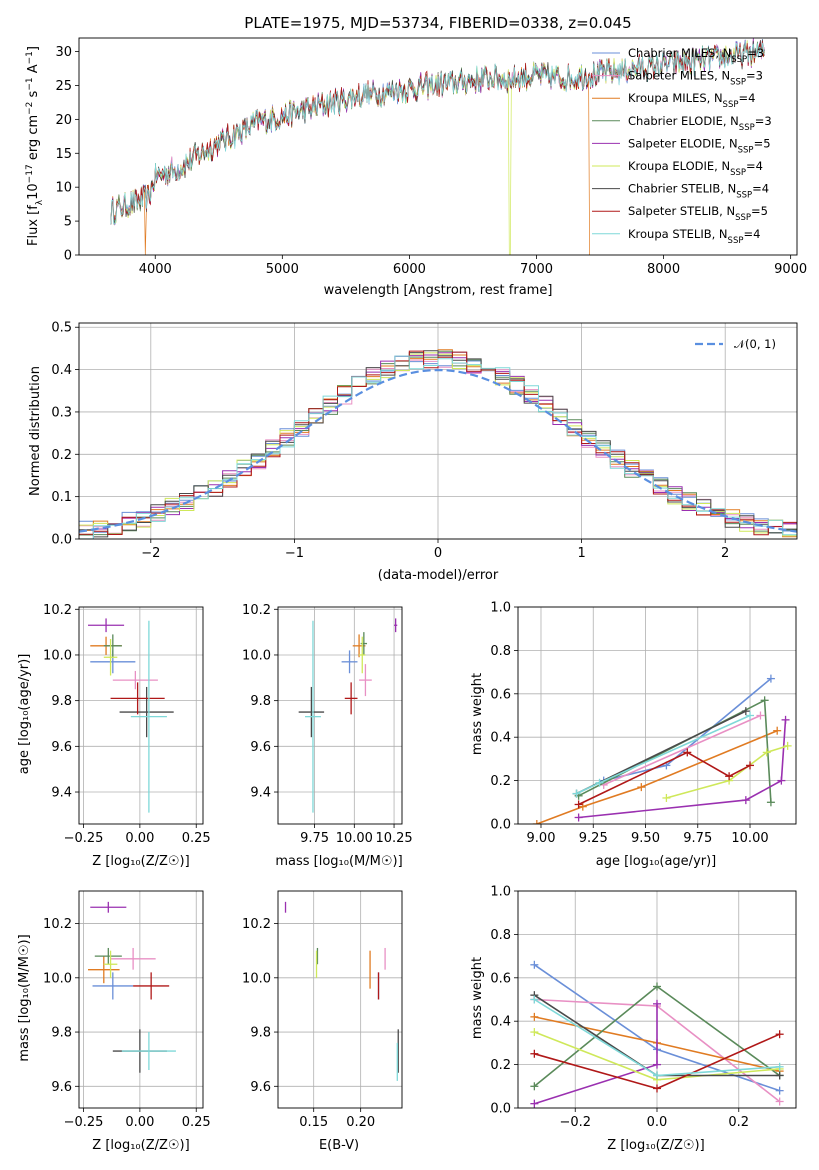 This screenshot has width=819, height=1170. Describe the element at coordinates (749, 838) in the screenshot. I see `massweight-vs-age-xtick-label: 10.00` at that location.